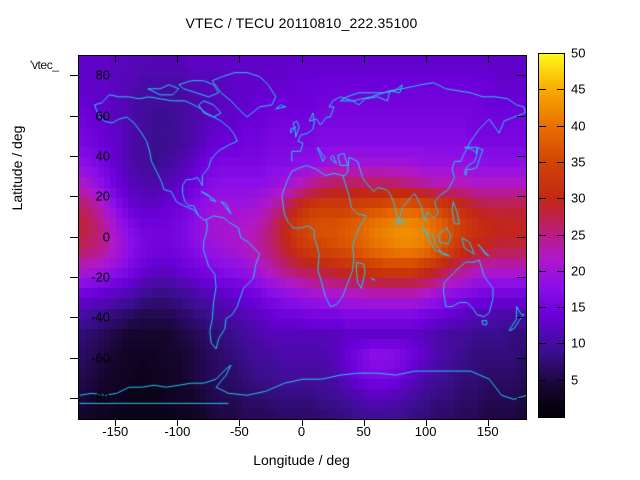  What do you see at coordinates (301, 23) in the screenshot?
I see `figure-title: VTEC / TECU 20110810_222.35100` at bounding box center [301, 23].